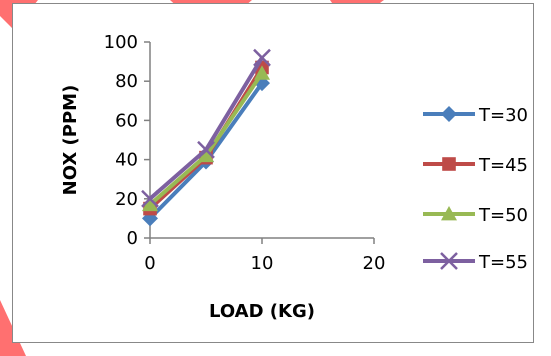 The height and width of the screenshot is (356, 551). What do you see at coordinates (503, 115) in the screenshot?
I see `legend-label: T=30` at bounding box center [503, 115].